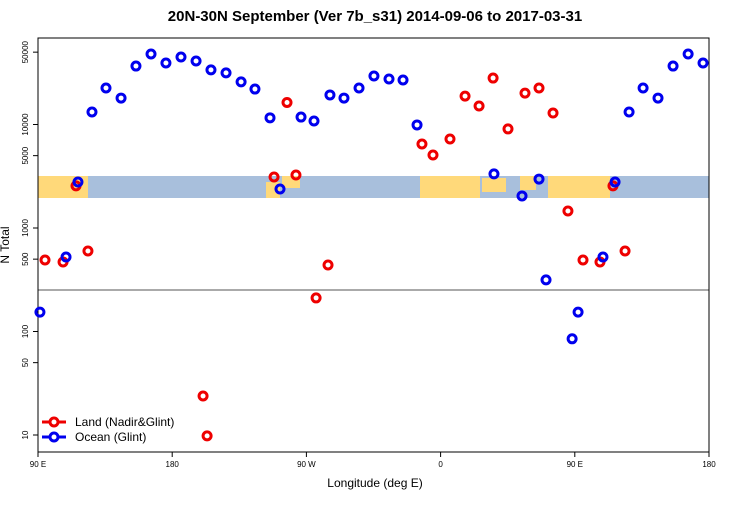 The width and height of the screenshot is (750, 505). What do you see at coordinates (25, 259) in the screenshot?
I see `y-tick-label: 500` at bounding box center [25, 259].